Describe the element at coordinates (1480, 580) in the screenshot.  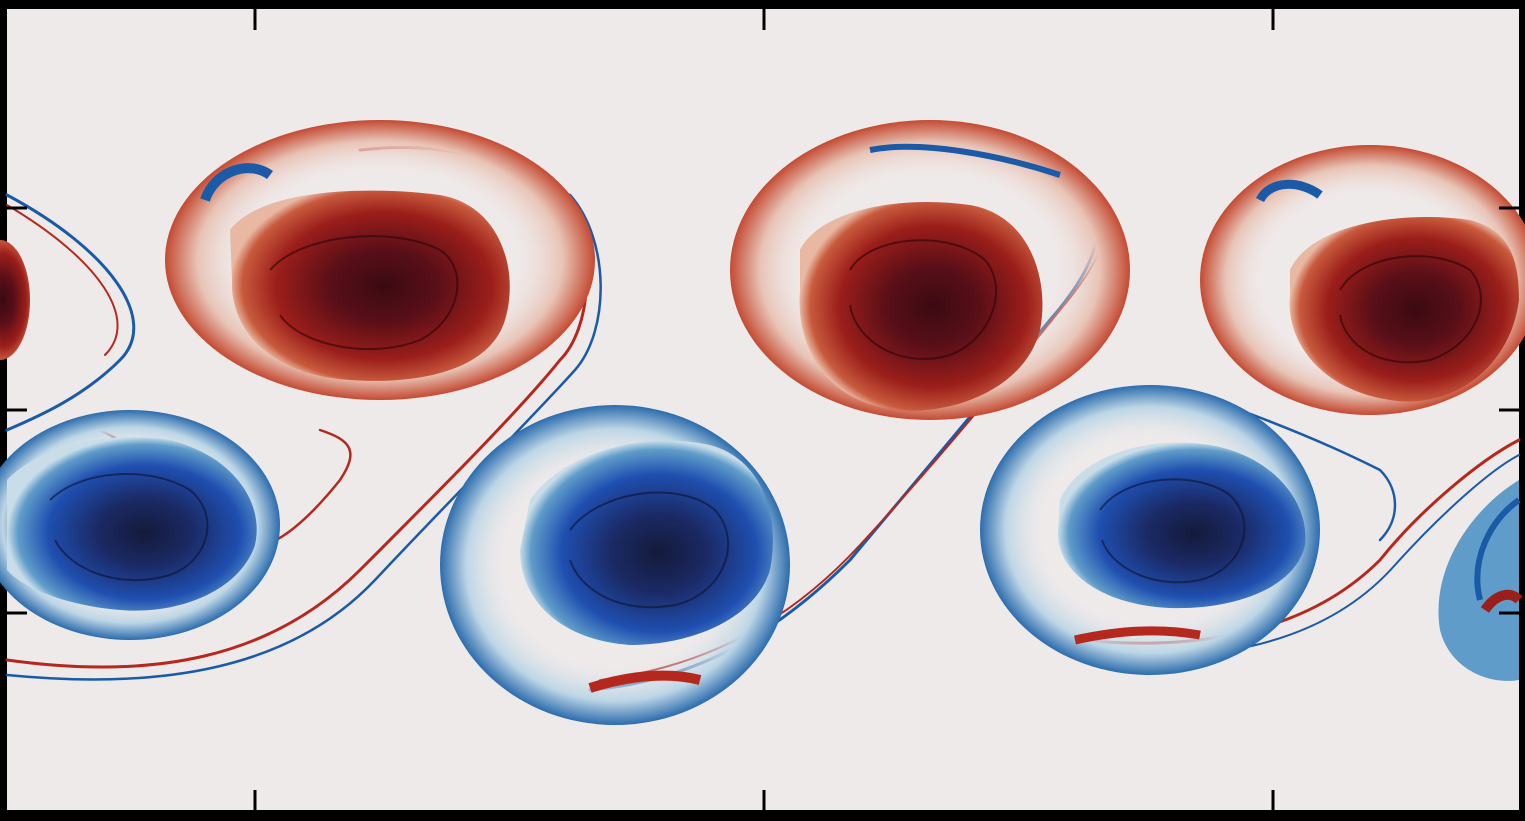
I see `vortex-negative-right-edge` at that location.